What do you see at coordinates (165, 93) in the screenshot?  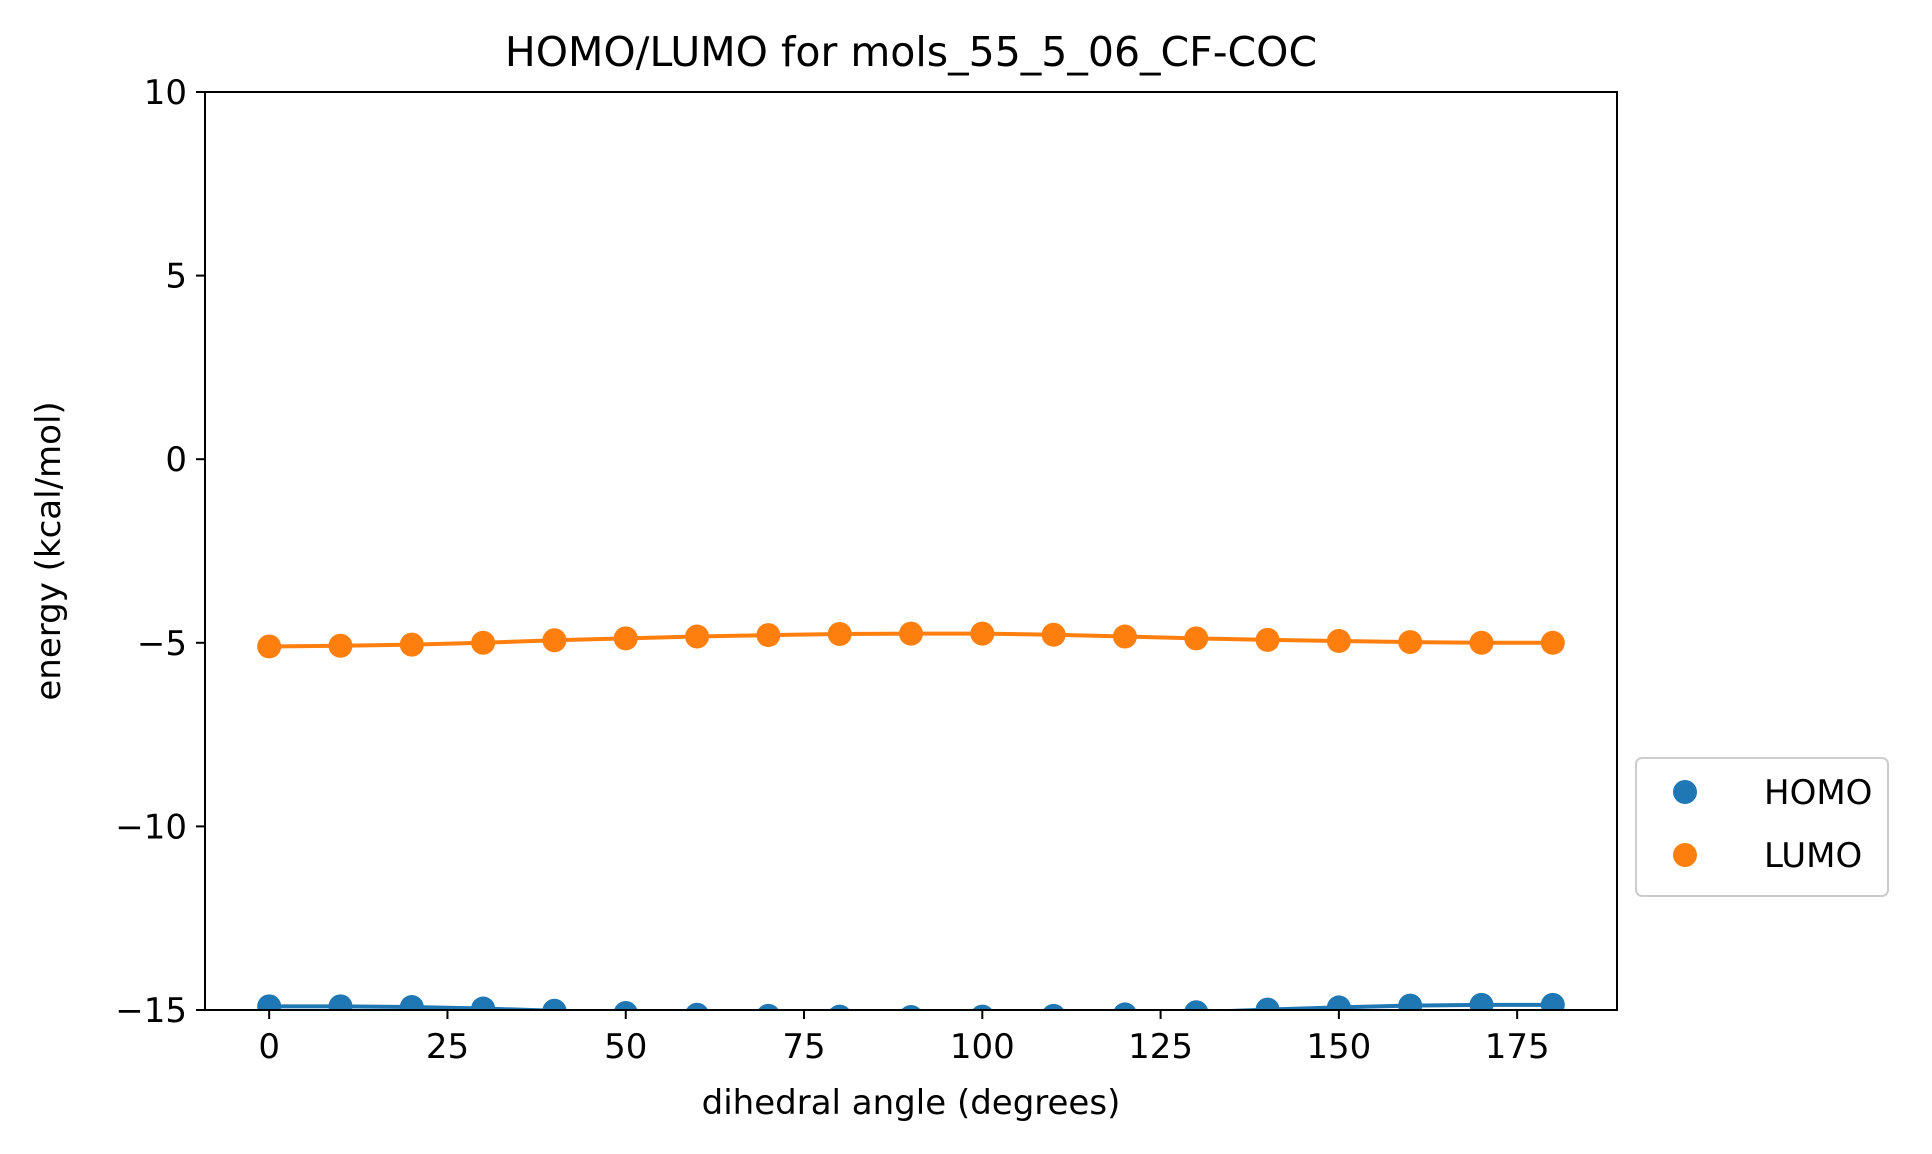 I see `y-tick-label: 10` at bounding box center [165, 93].